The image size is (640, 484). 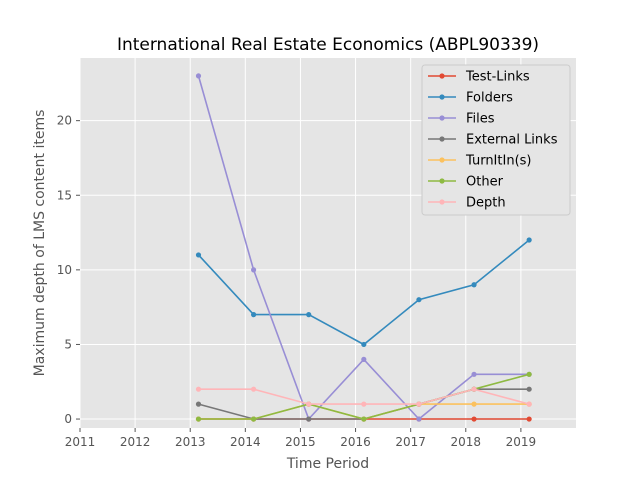 What do you see at coordinates (512, 140) in the screenshot?
I see `legend-label: External Links` at bounding box center [512, 140].